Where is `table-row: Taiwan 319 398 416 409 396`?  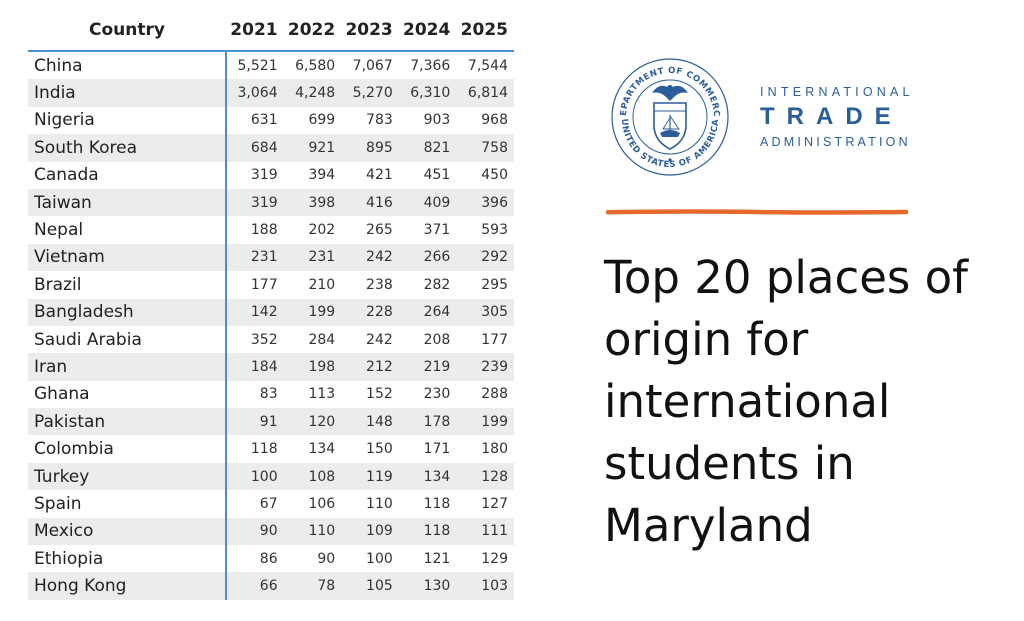 table-row: Taiwan 319 398 416 409 396 is located at coordinates (271, 202).